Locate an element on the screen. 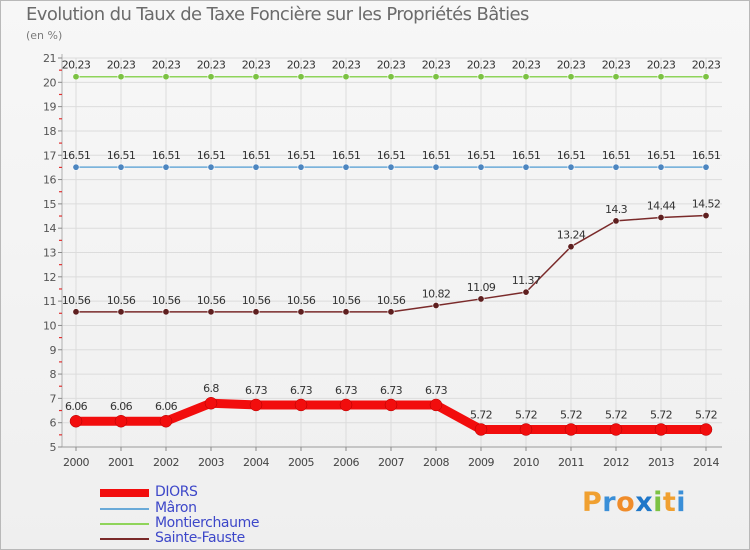 The height and width of the screenshot is (550, 750). x-tick-label: 2012 is located at coordinates (616, 462).